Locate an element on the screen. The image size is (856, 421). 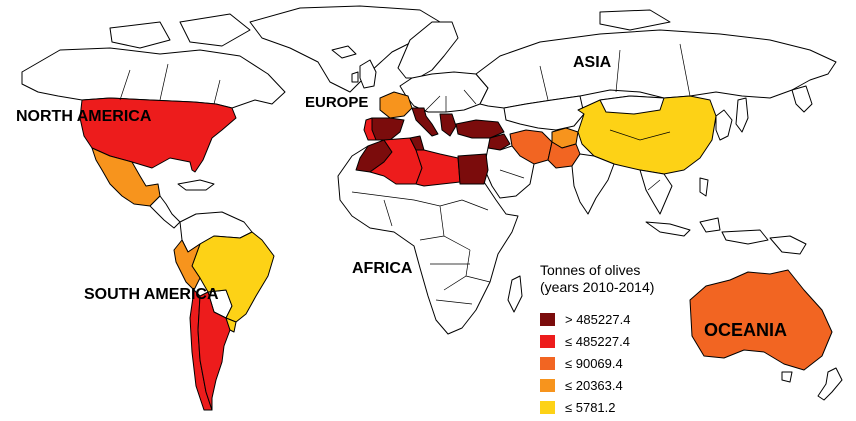
country-france is located at coordinates (396, 105).